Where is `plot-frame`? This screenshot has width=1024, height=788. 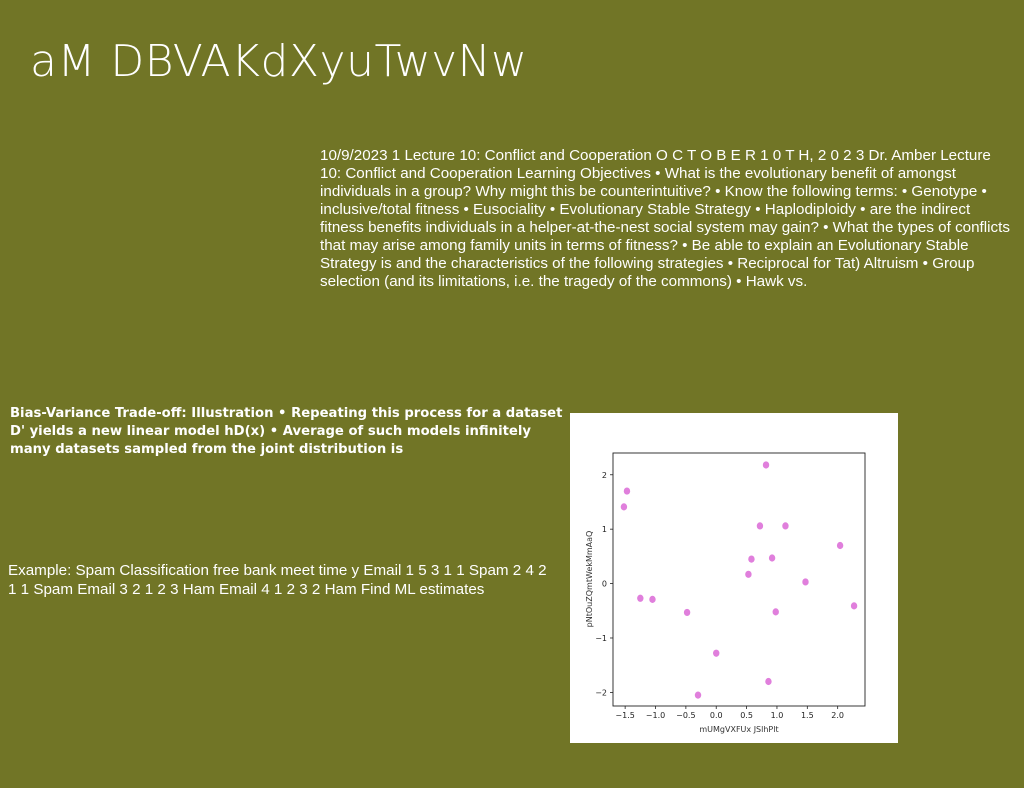
plot-frame is located at coordinates (739, 579).